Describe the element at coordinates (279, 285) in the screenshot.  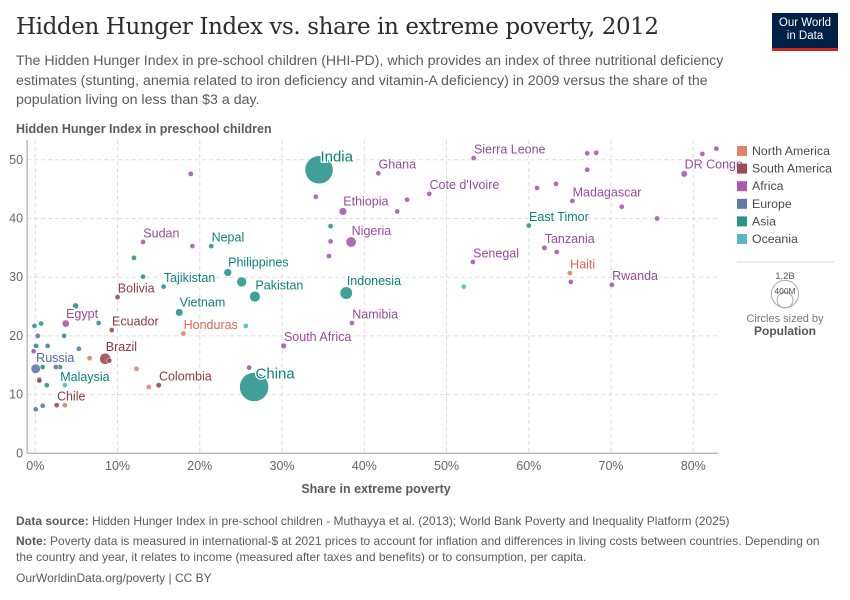
I see `point-label: Pakistan` at that location.